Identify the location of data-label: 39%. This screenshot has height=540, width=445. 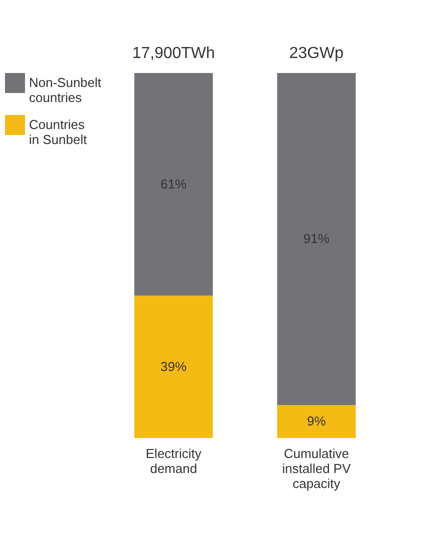
(174, 366).